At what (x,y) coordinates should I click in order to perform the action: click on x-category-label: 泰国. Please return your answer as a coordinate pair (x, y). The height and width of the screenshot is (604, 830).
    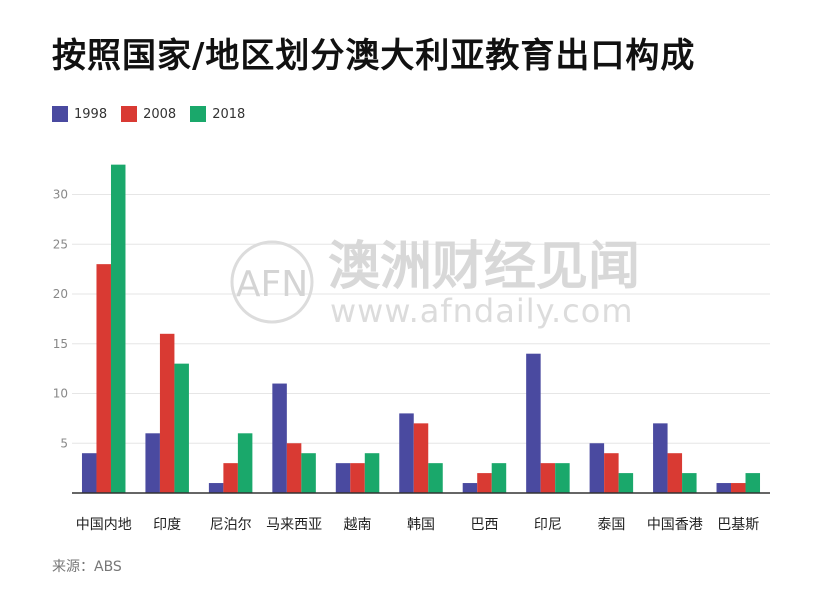
    Looking at the image, I should click on (611, 525).